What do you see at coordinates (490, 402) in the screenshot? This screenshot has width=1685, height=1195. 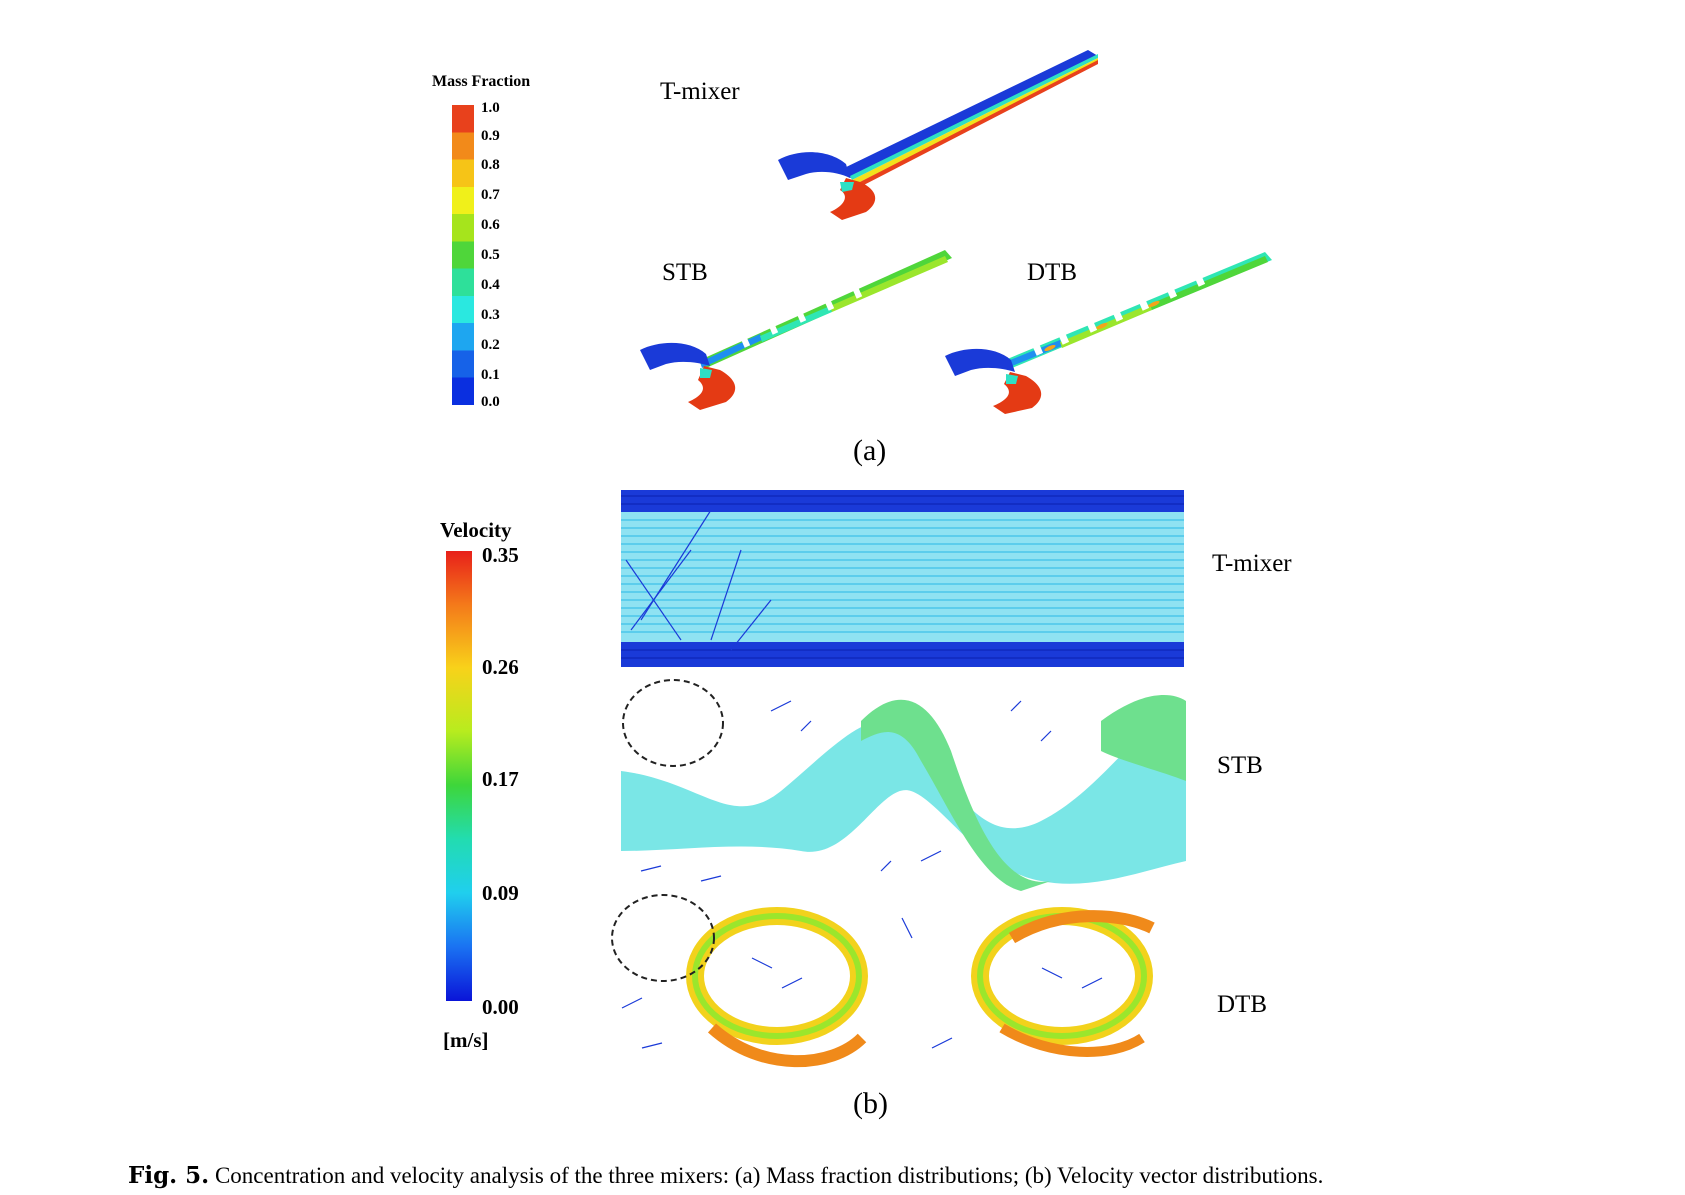 I see `mass-fraction-tick: 0.0` at bounding box center [490, 402].